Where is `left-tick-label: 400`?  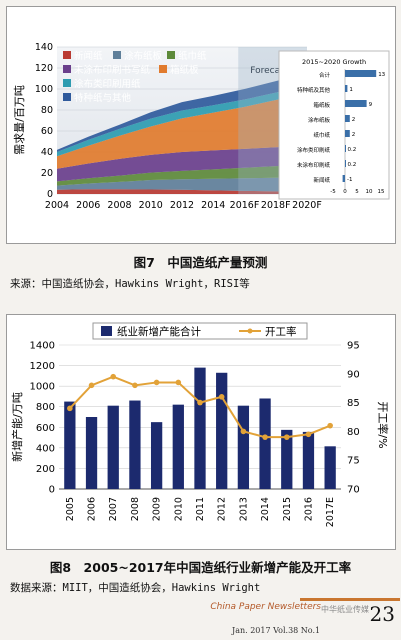
left-tick-label: 400 is located at coordinates (45, 448).